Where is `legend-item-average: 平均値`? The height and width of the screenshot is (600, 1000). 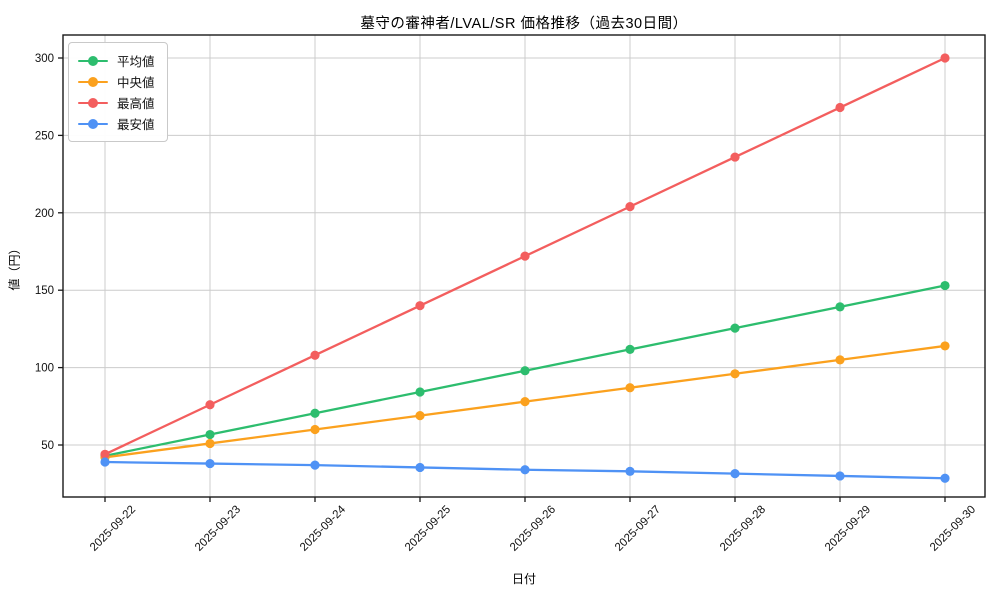
legend-item-average: 平均値 is located at coordinates (116, 60).